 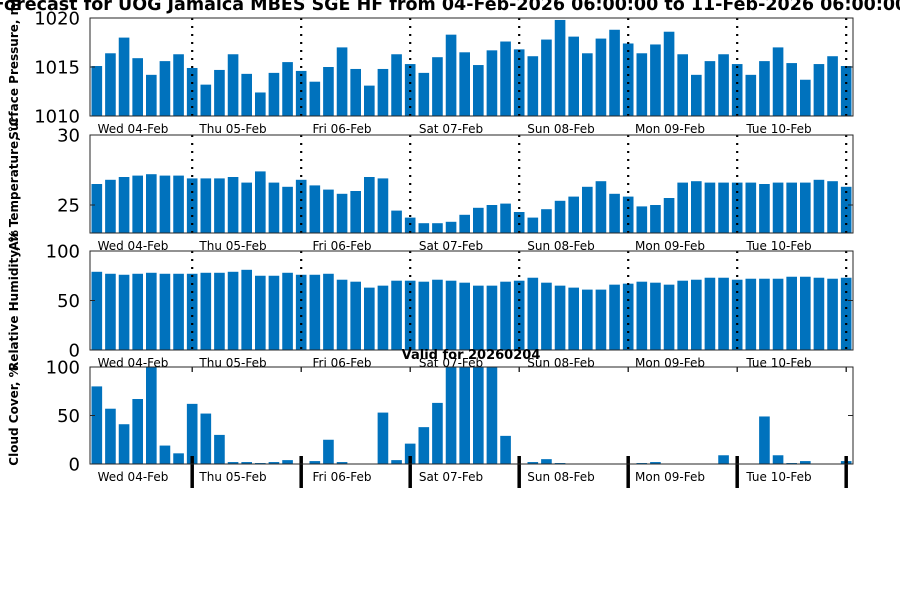 I want to click on y-axis-label: Relative Humidity, %, so click(x=14, y=300).